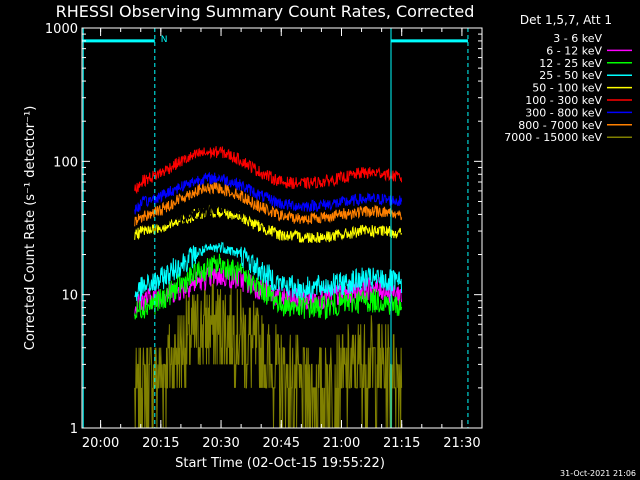 The width and height of the screenshot is (640, 480). Describe the element at coordinates (598, 473) in the screenshot. I see `footer-date: 31-Oct-2021 21:06` at that location.